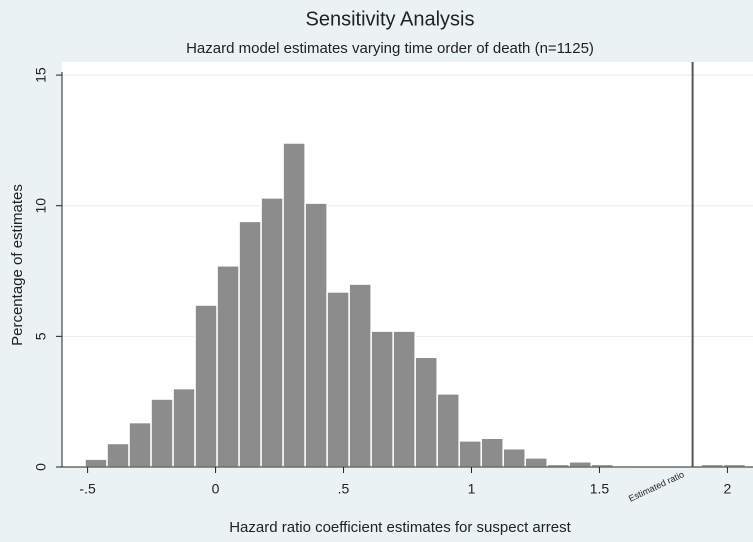 This screenshot has width=753, height=542. What do you see at coordinates (728, 489) in the screenshot?
I see `x-tick-label: 2` at bounding box center [728, 489].